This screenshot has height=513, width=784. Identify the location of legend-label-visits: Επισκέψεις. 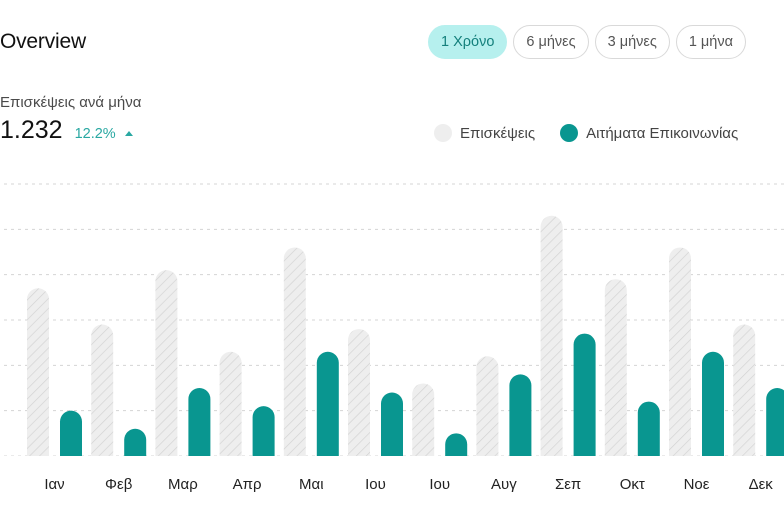
(498, 133).